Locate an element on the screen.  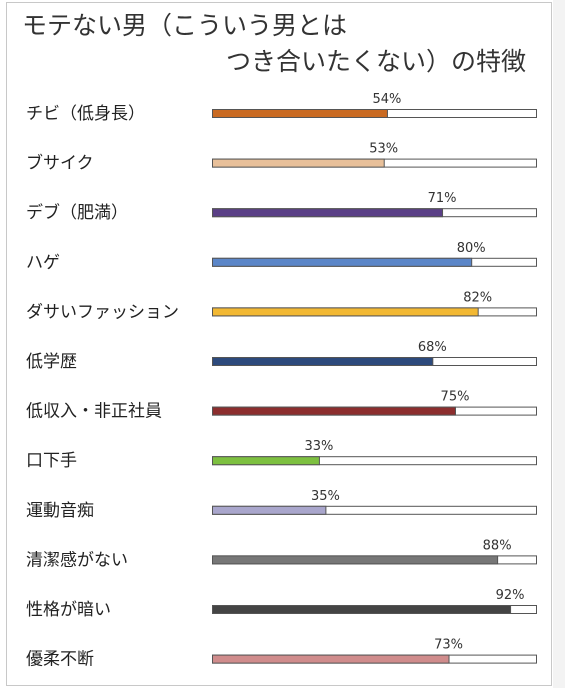
category-label: 口下手 is located at coordinates (51, 461).